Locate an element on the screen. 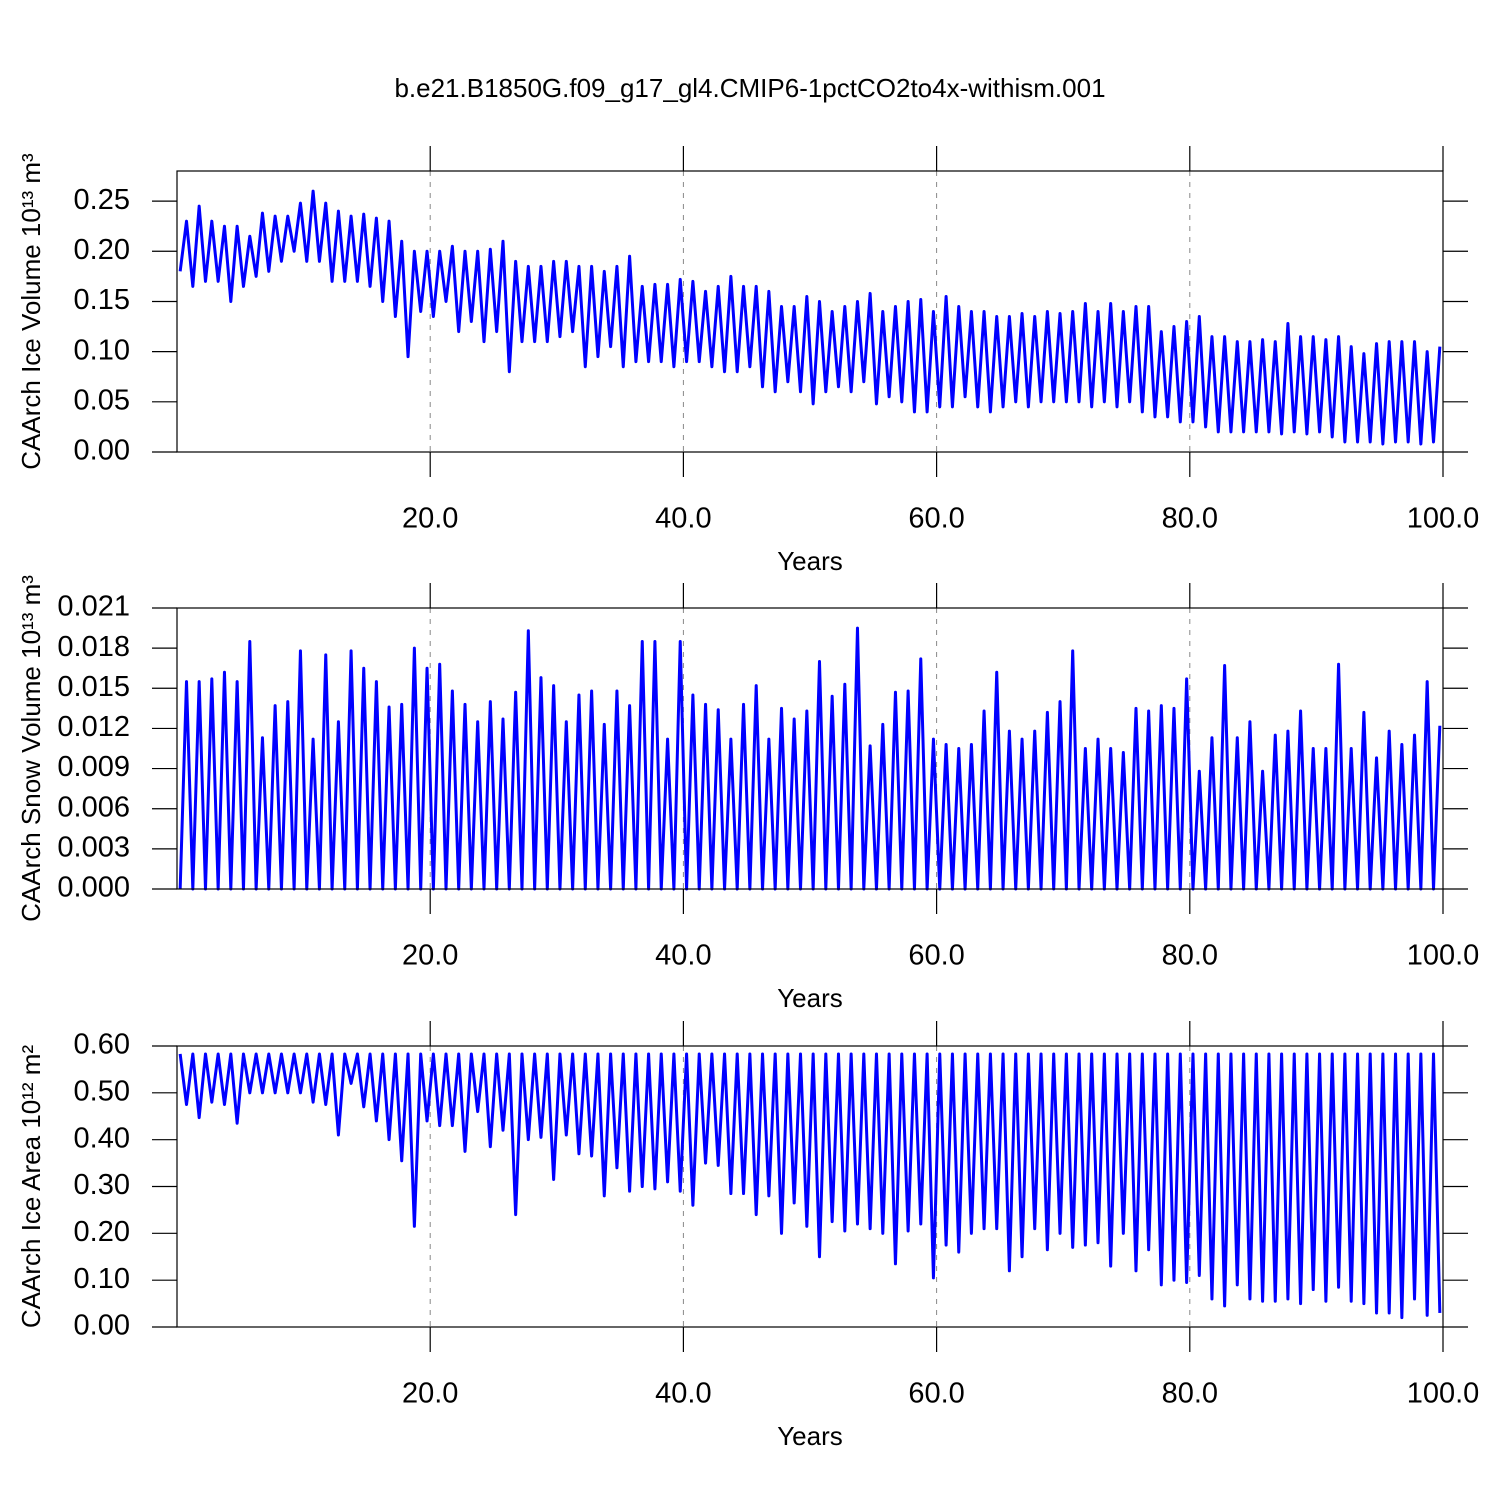 This screenshot has height=1500, width=1500. y-tick-label: 0.50 is located at coordinates (102, 1091).